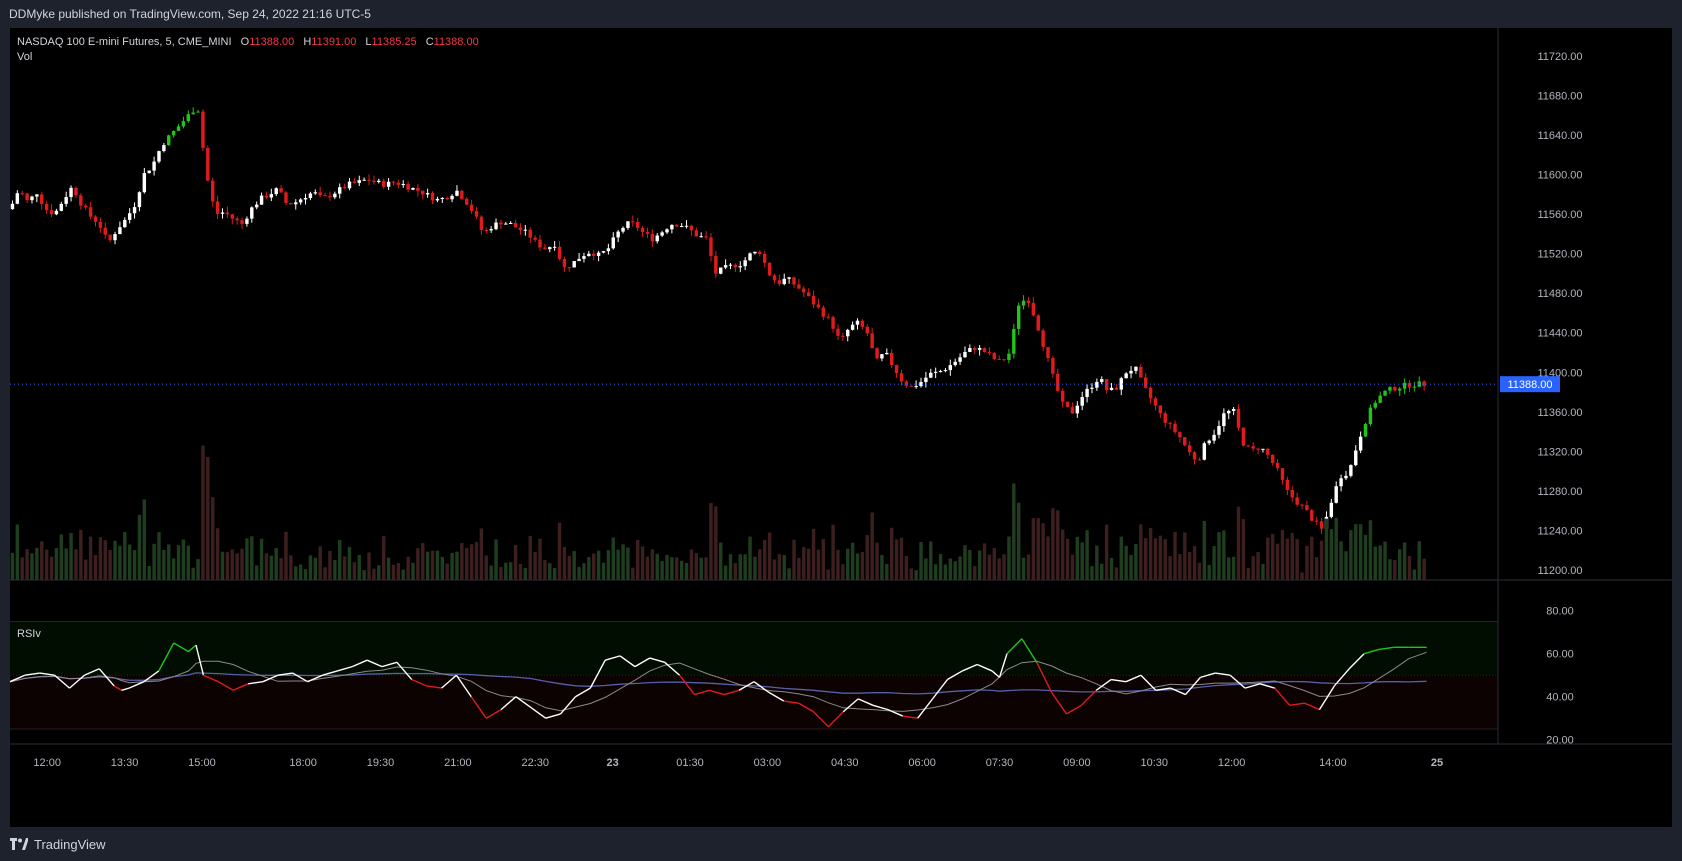 The image size is (1682, 861). What do you see at coordinates (25, 57) in the screenshot?
I see `volume-legend: Vol` at bounding box center [25, 57].